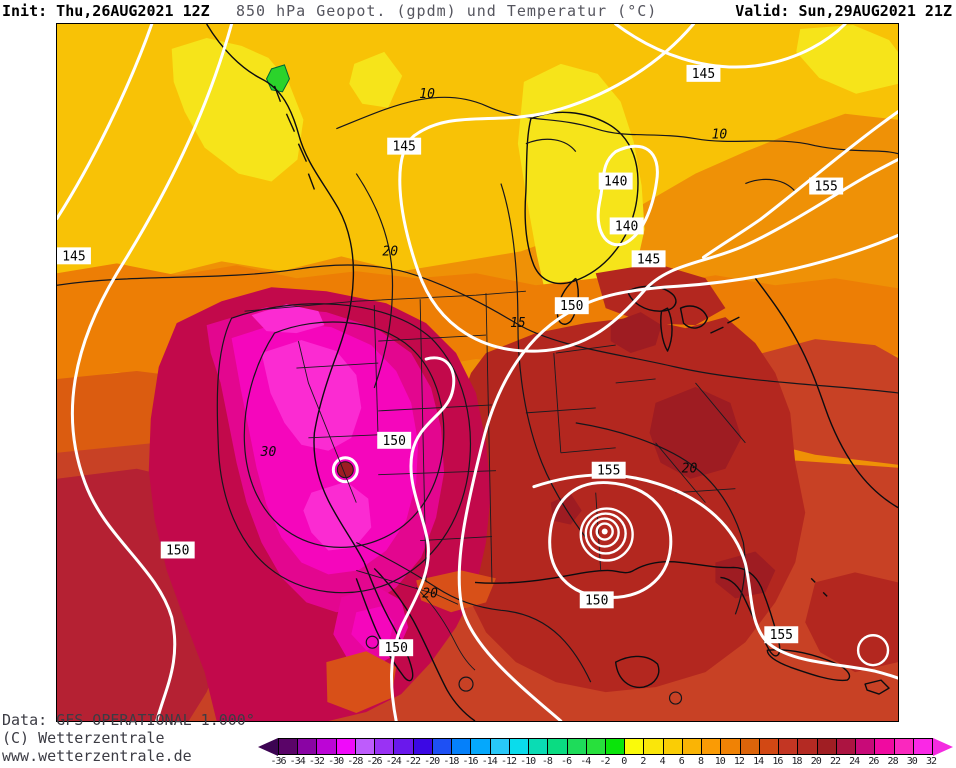 The height and width of the screenshot is (768, 956). Describe the element at coordinates (294, 137) in the screenshot. I see `coast-alaska-islands` at that location.